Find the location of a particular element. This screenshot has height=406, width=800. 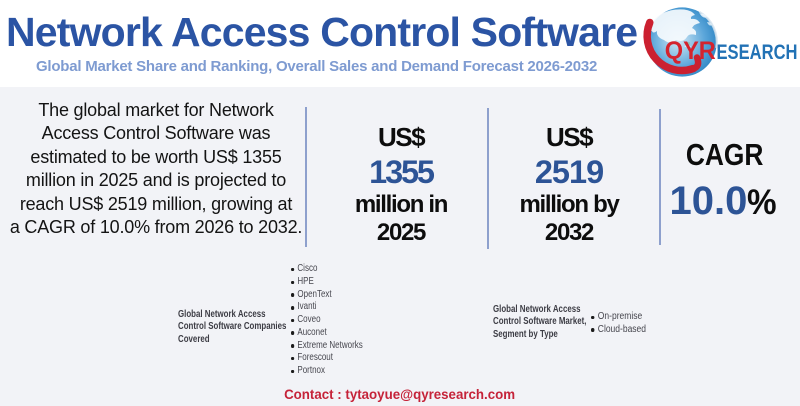

svg-text: QYR is located at coordinates (690, 51).